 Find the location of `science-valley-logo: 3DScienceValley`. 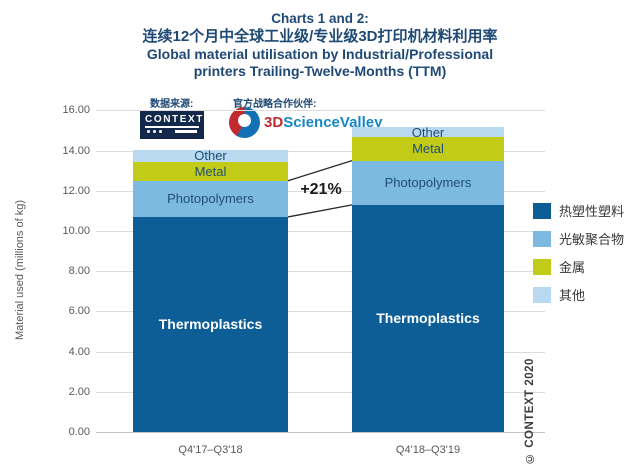

science-valley-logo: 3DScienceValley is located at coordinates (305, 122).